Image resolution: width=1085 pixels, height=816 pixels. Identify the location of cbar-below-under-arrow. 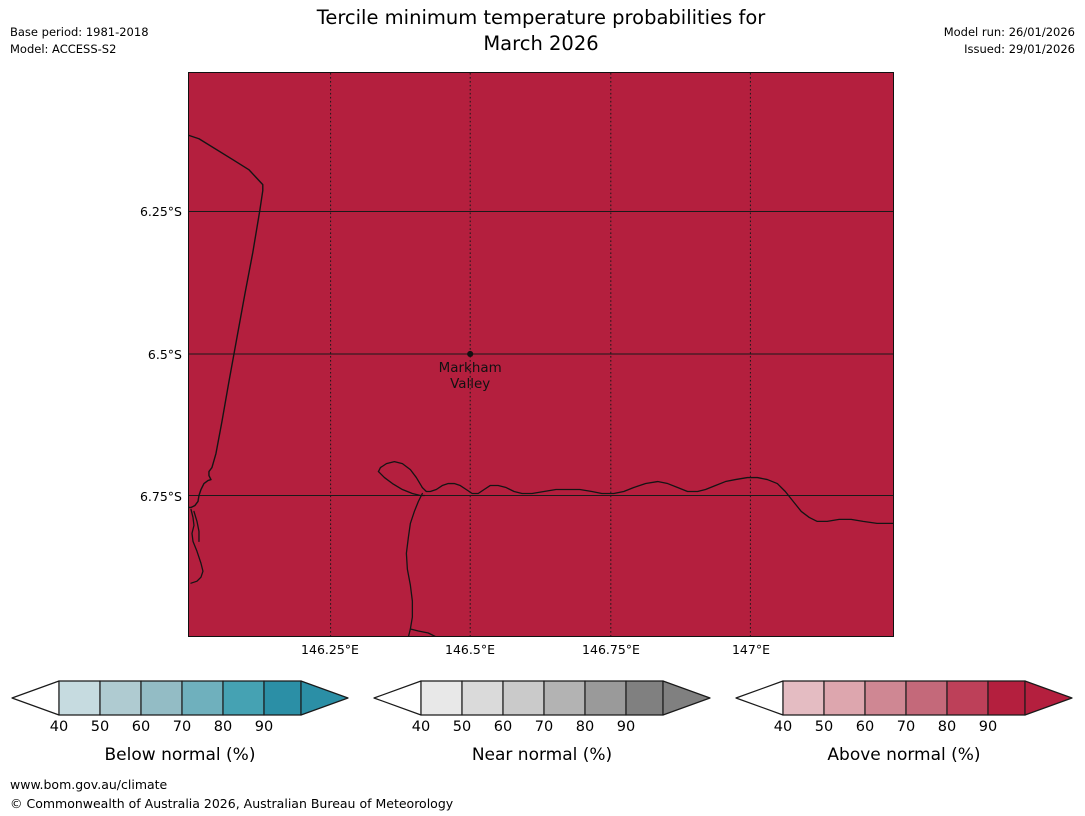
(35, 698).